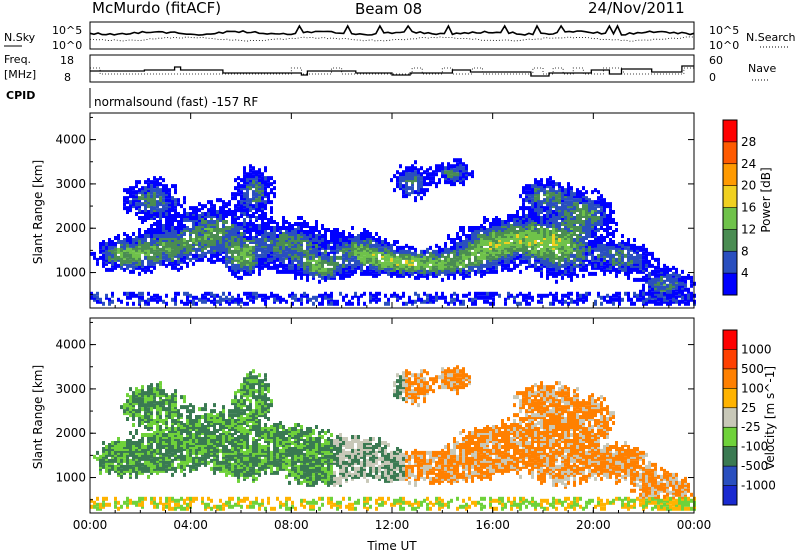 The height and width of the screenshot is (554, 800). What do you see at coordinates (730, 196) in the screenshot?
I see `colorbar-swatch` at bounding box center [730, 196].